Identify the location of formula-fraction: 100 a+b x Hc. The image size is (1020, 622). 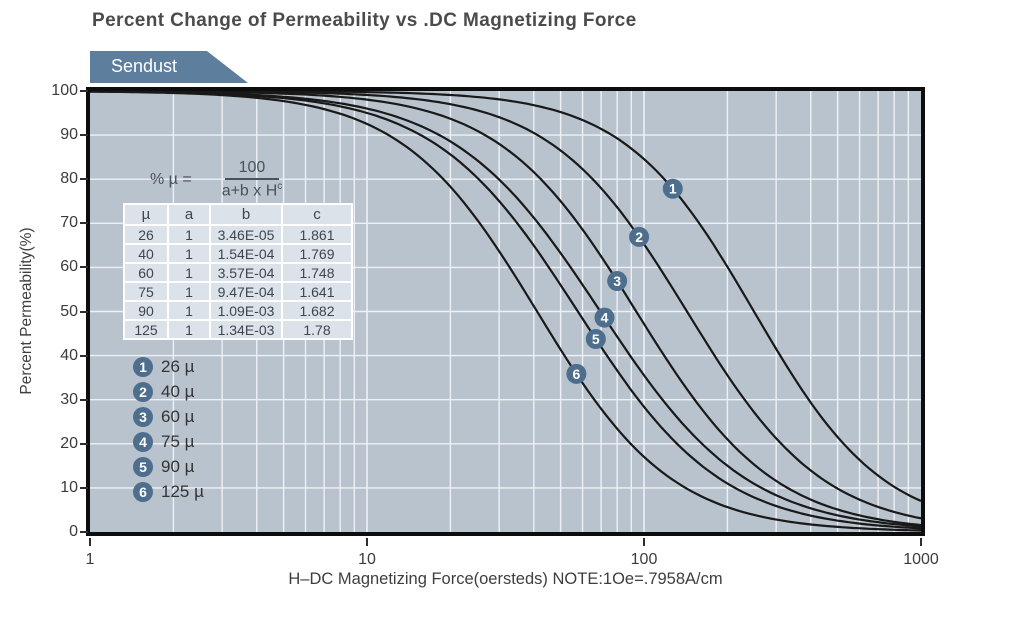
(252, 179).